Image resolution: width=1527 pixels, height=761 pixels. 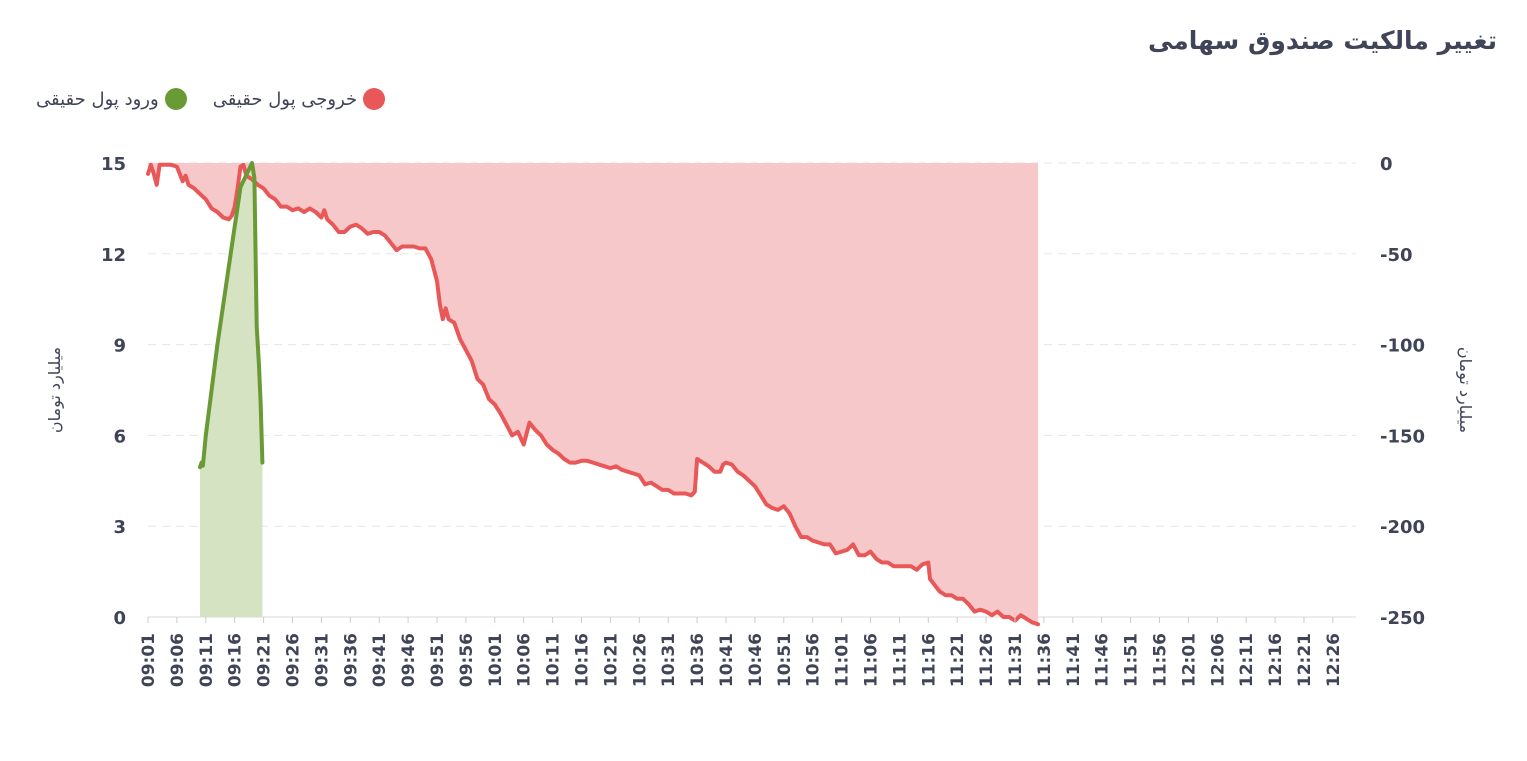 What do you see at coordinates (1465, 390) in the screenshot?
I see `y-right-axis-title: میلیارد تومان` at bounding box center [1465, 390].